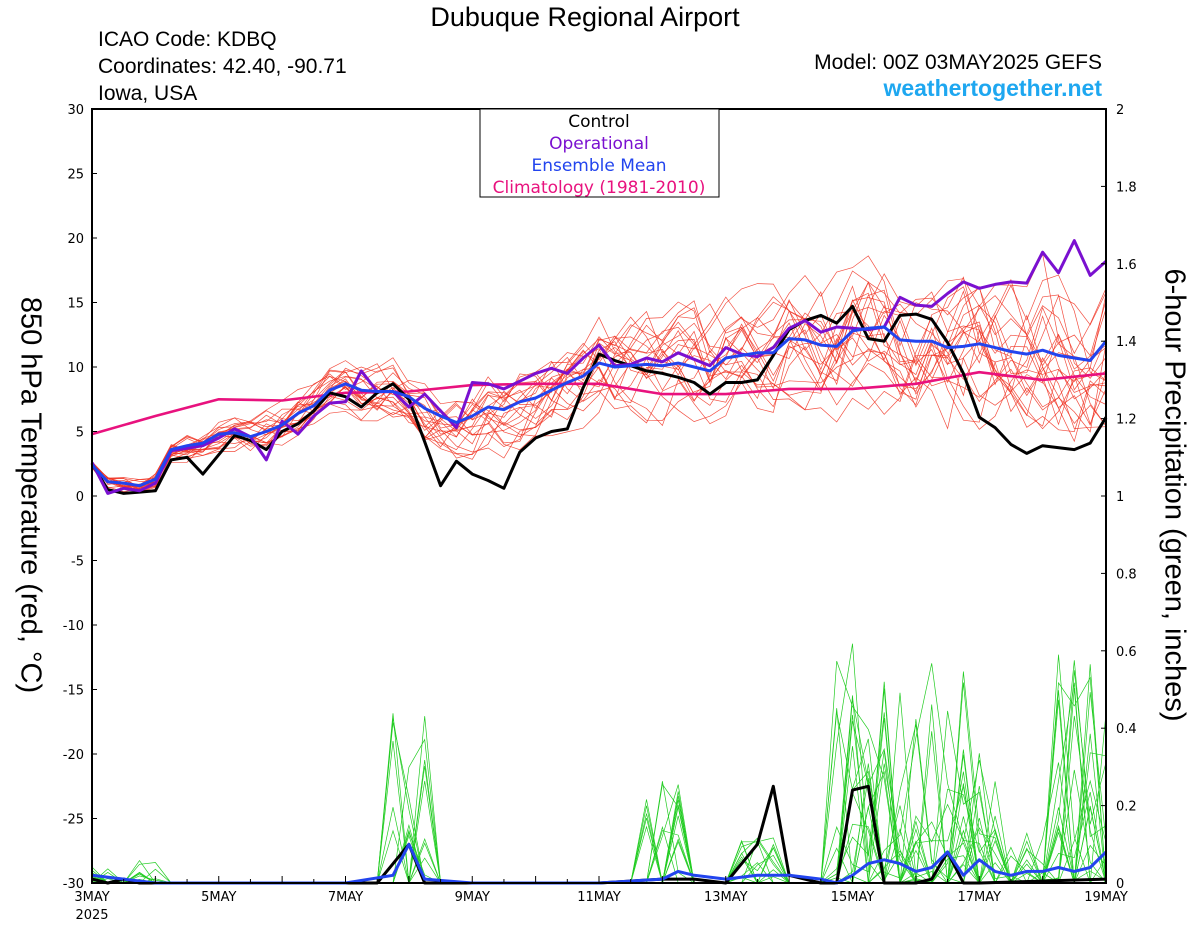 The height and width of the screenshot is (927, 1200). I want to click on y-tick-label-left: 25, so click(75, 175).